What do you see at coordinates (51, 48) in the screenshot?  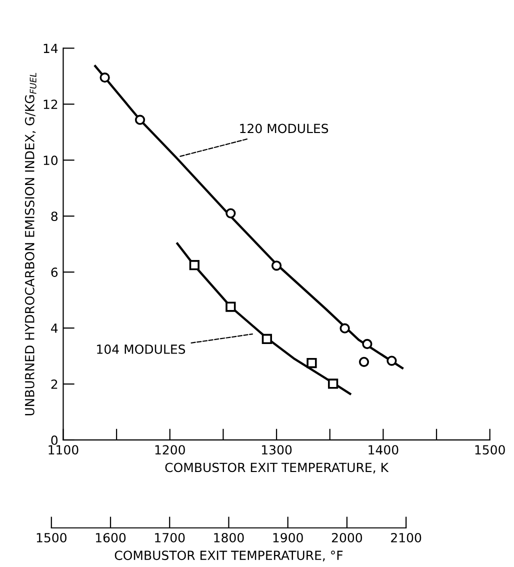 I see `y-tick-label: 14` at bounding box center [51, 48].